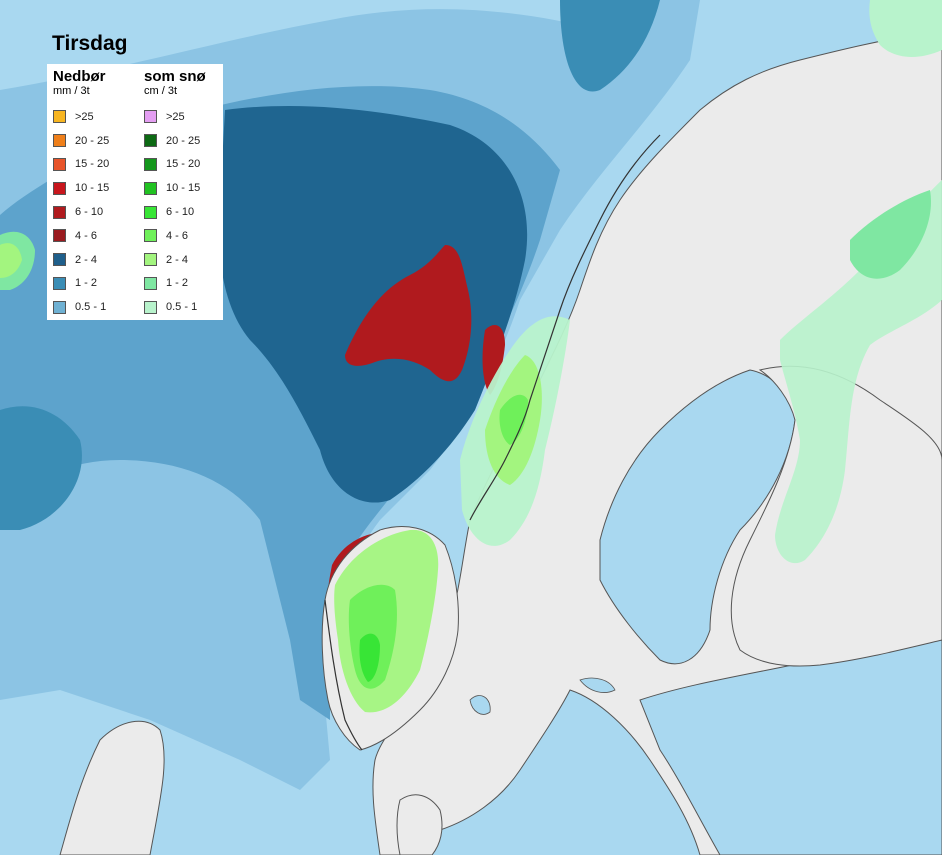  What do you see at coordinates (89, 212) in the screenshot?
I see `precip-label: 6 - 10` at bounding box center [89, 212].